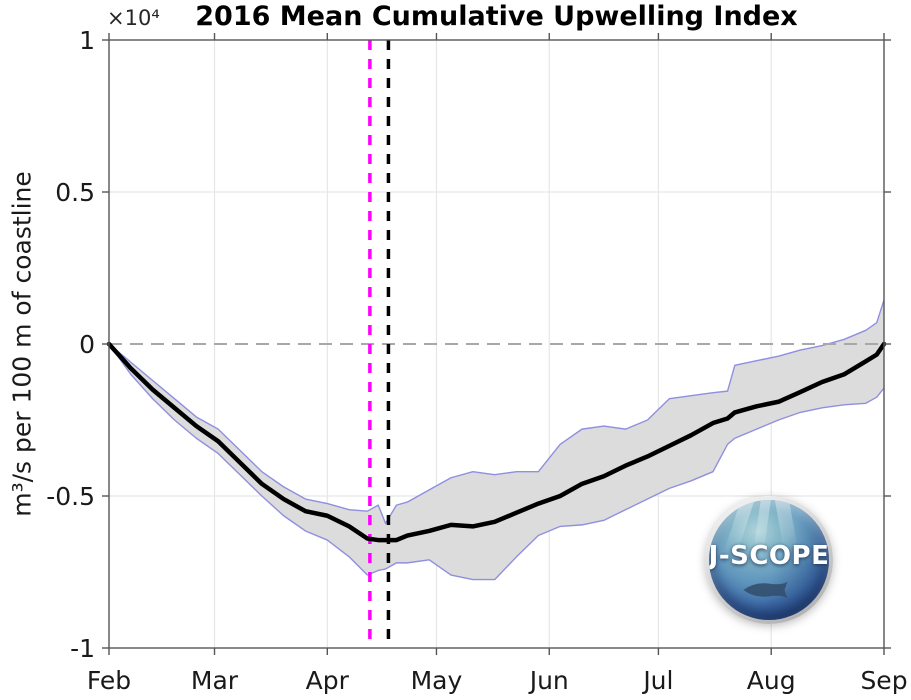  What do you see at coordinates (496, 16) in the screenshot?
I see `chart-title: 2016 Mean Cumulative Upwelling Index` at bounding box center [496, 16].